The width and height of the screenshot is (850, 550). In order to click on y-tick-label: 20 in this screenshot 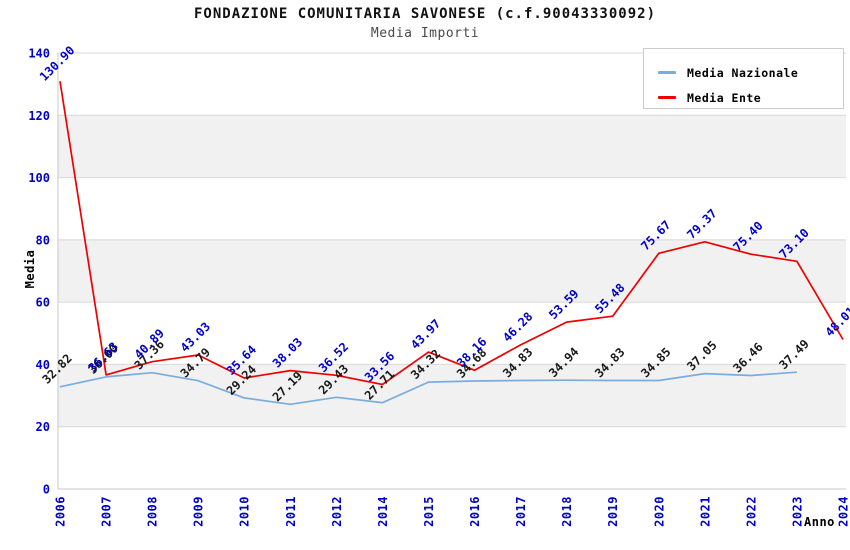, I will do `click(43, 427)`.